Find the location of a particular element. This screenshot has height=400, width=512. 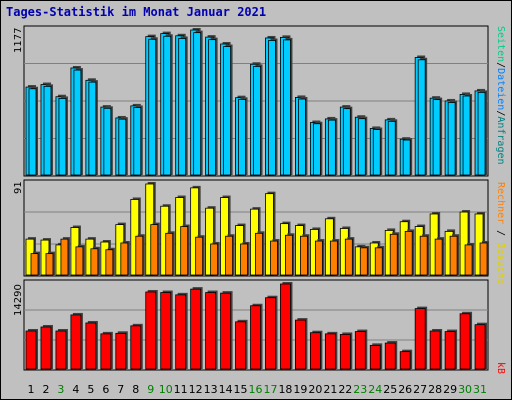

day-label-23: 23 is located at coordinates (360, 389).